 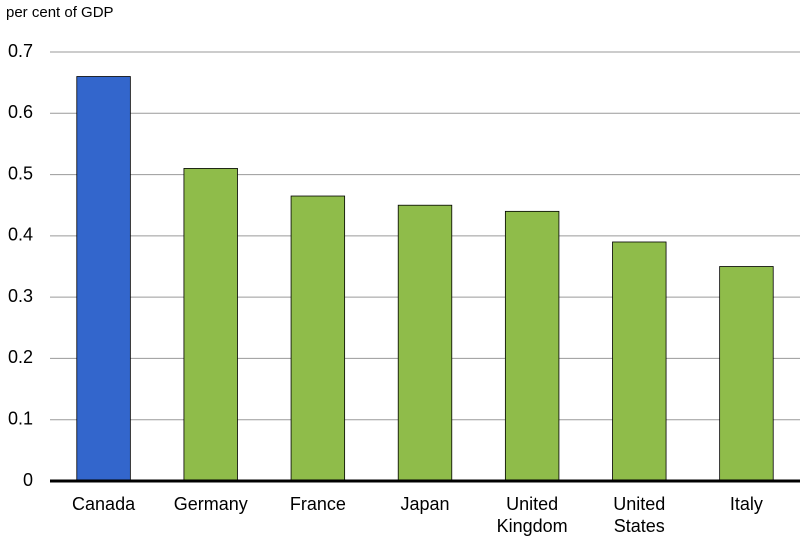 What do you see at coordinates (60, 12) in the screenshot?
I see `y-axis-label: per cent of GDP` at bounding box center [60, 12].